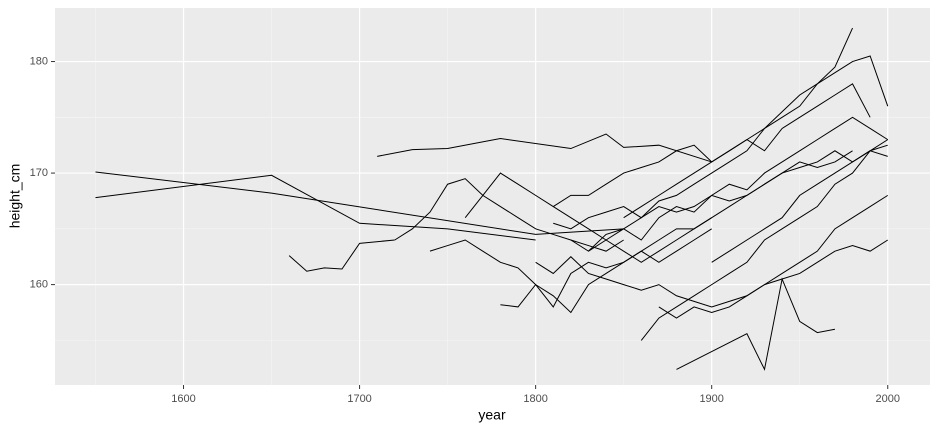 Image resolution: width=936 pixels, height=432 pixels. What do you see at coordinates (39, 173) in the screenshot?
I see `y-tick-label: 170` at bounding box center [39, 173].